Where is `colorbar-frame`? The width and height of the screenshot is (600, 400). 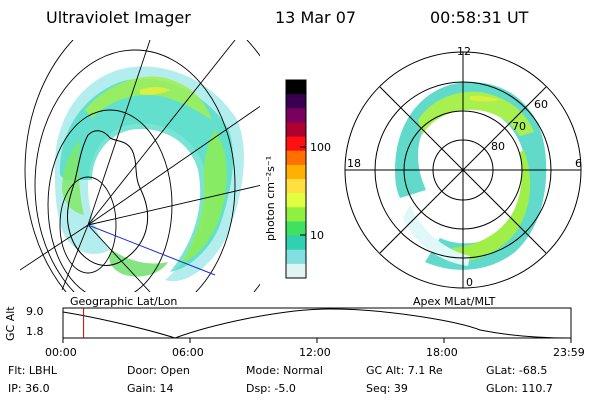 colorbar-frame is located at coordinates (296, 179).